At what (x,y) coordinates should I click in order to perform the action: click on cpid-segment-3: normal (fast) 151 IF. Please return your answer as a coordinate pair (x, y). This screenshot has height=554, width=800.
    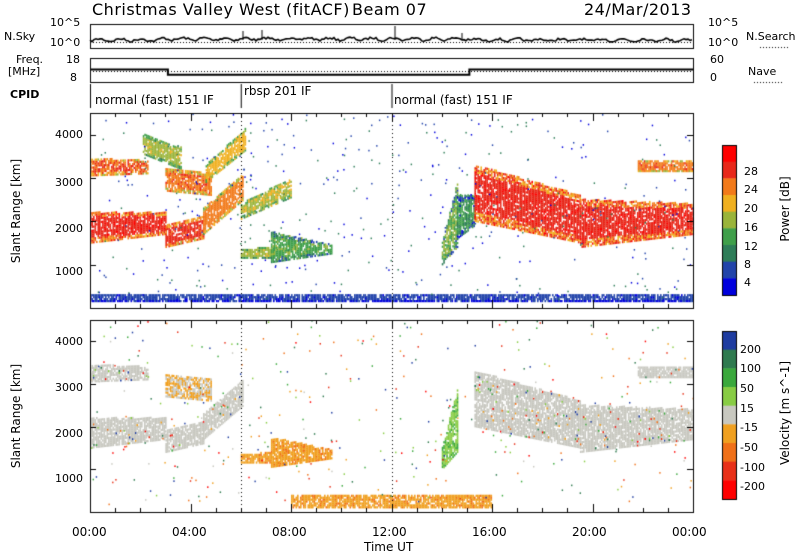
    Looking at the image, I should click on (453, 100).